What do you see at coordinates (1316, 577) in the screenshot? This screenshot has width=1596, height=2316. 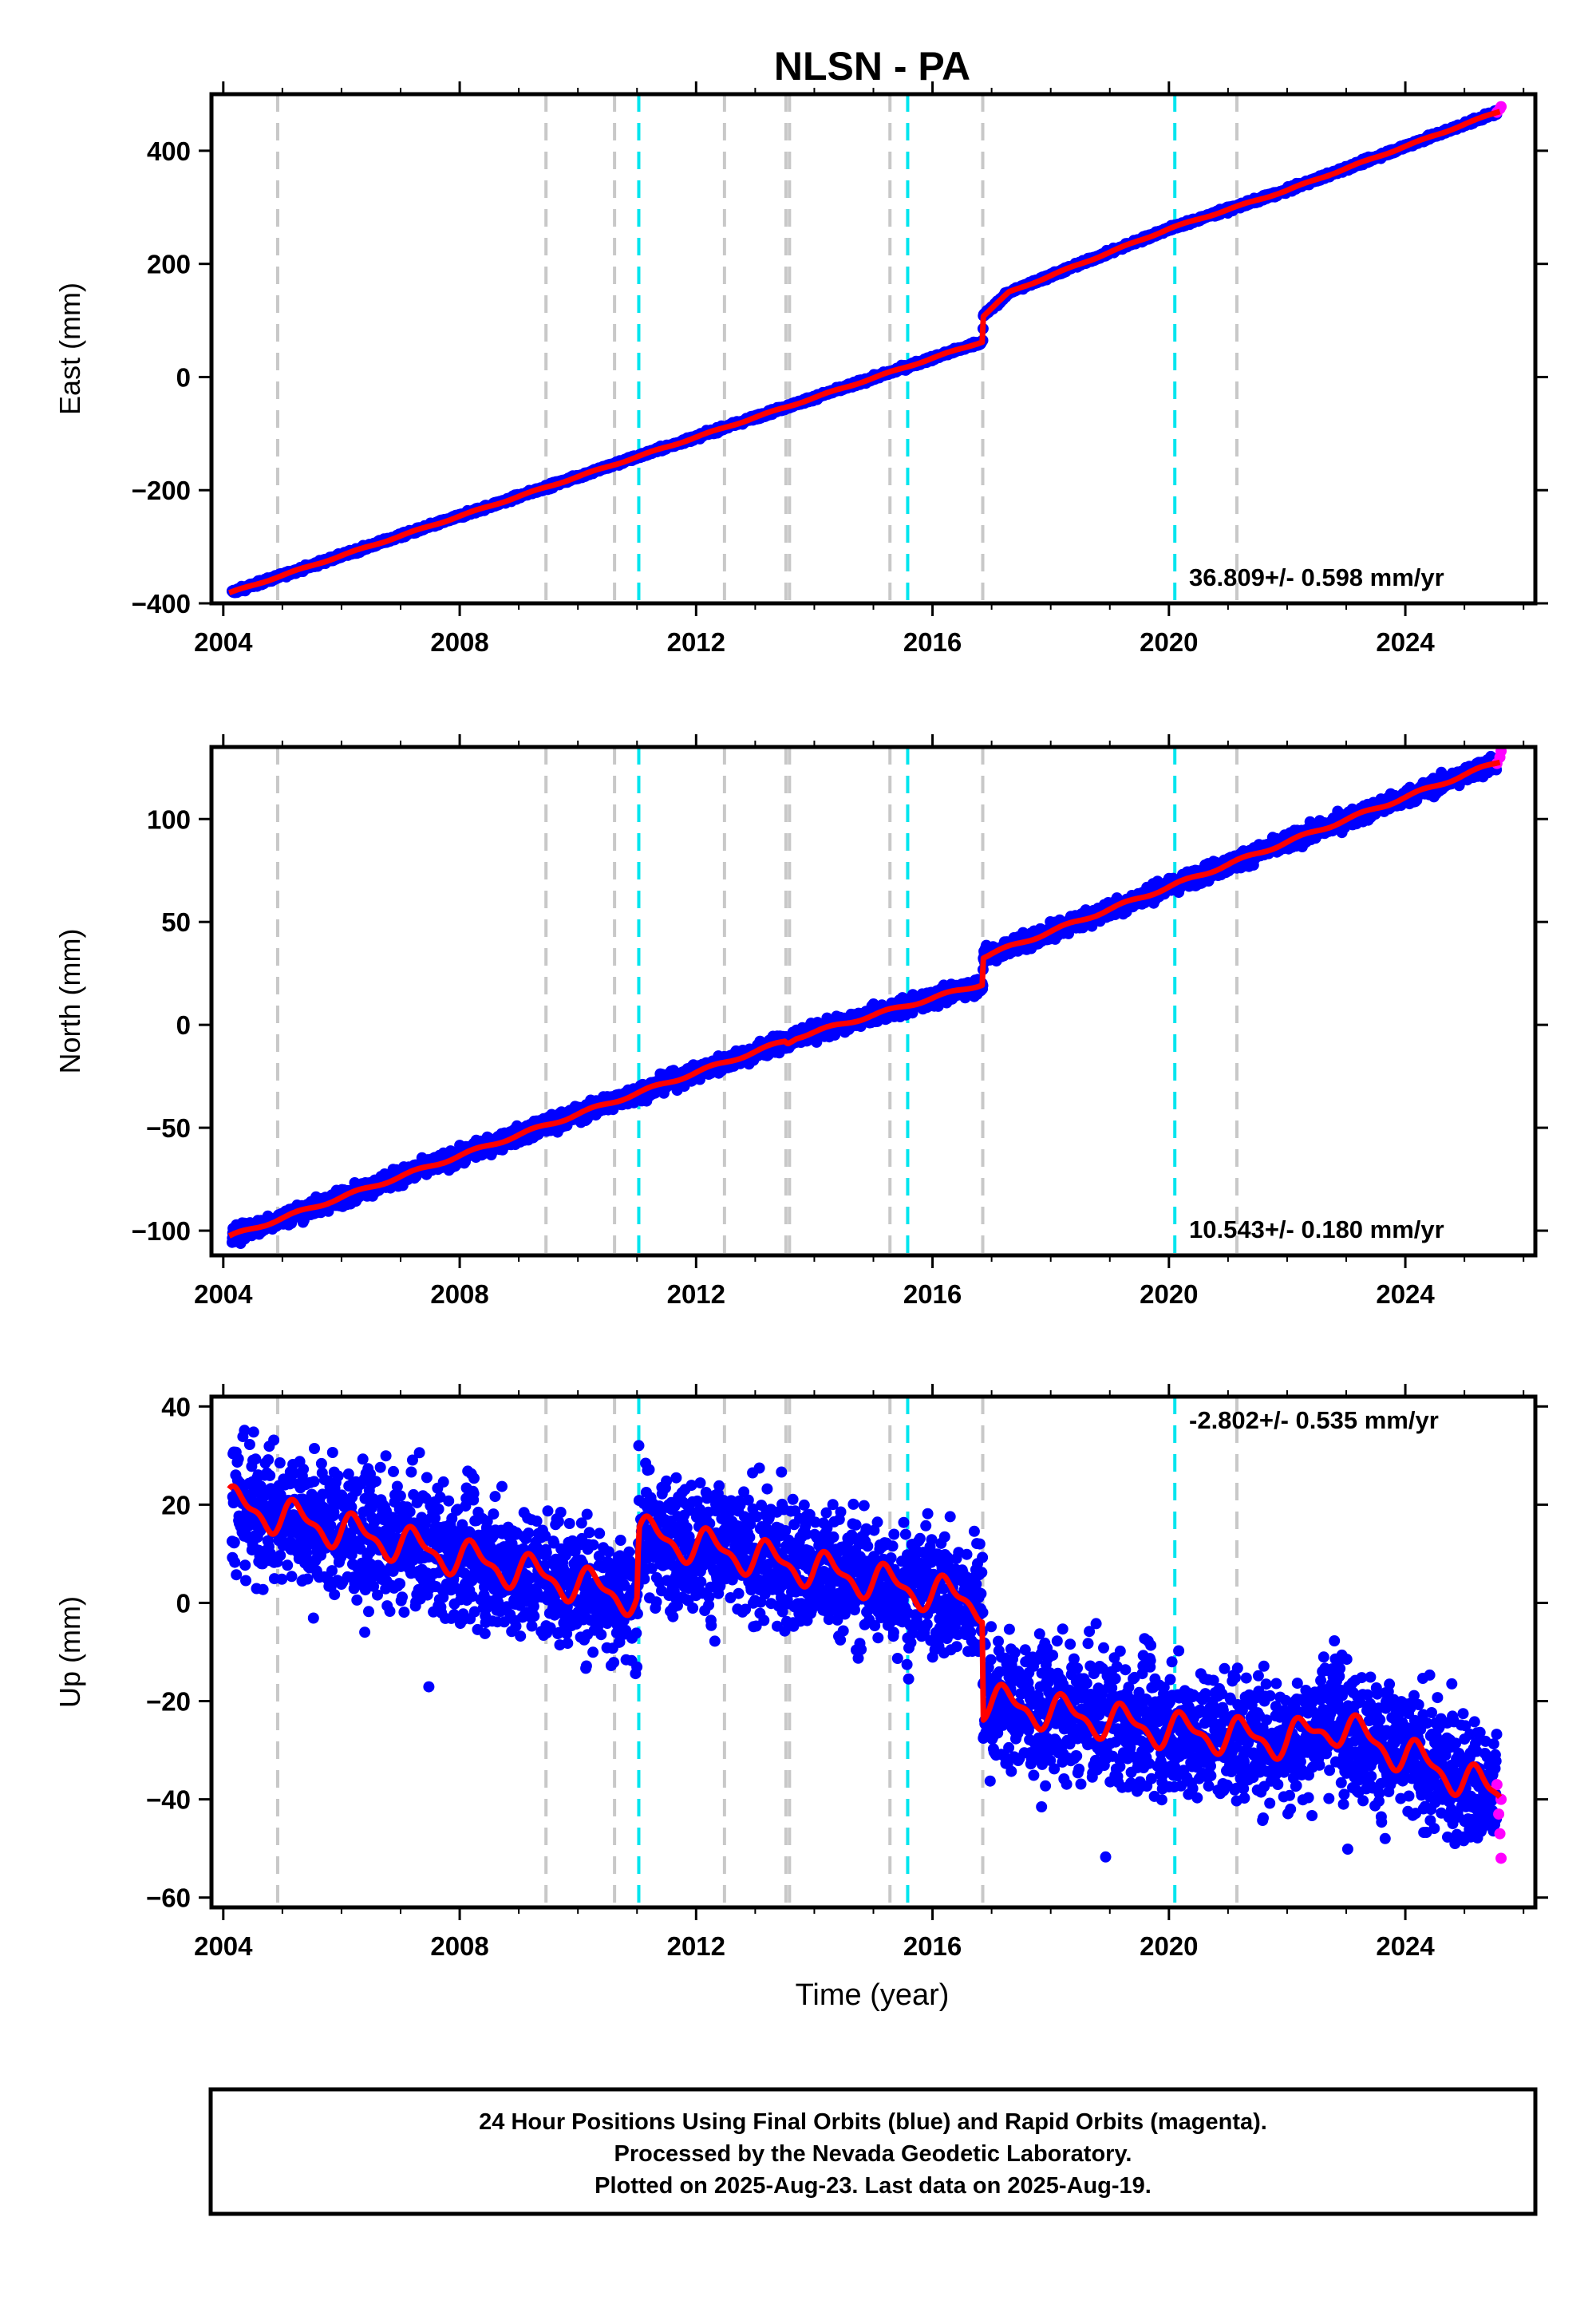 I see `rate-annotation: 36.809+/- 0.598 mm/yr` at bounding box center [1316, 577].